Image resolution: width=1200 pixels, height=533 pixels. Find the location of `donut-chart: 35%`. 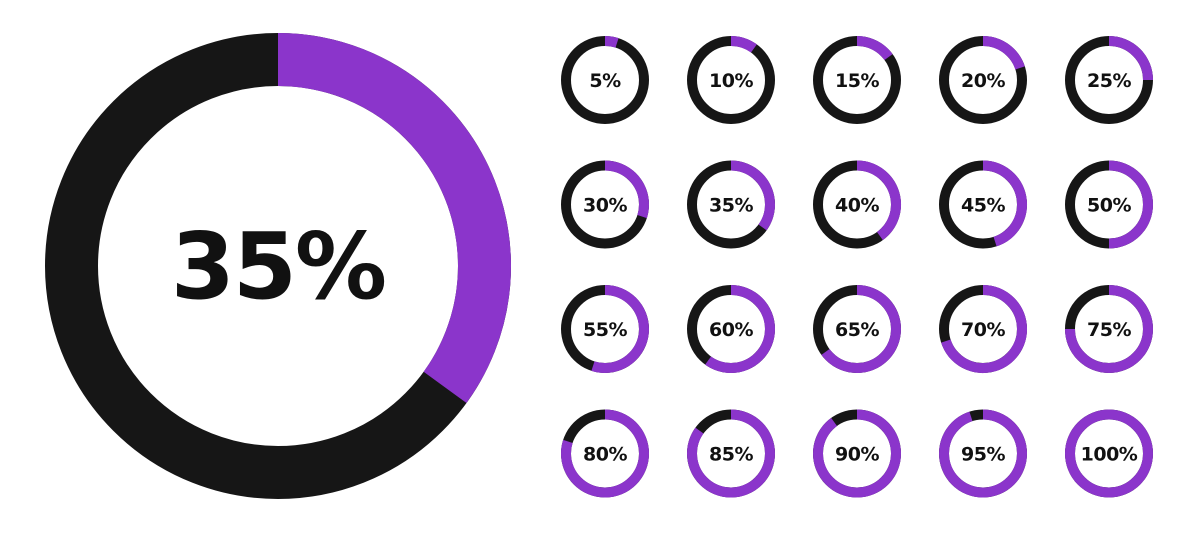

donut-chart: 35% is located at coordinates (731, 204).